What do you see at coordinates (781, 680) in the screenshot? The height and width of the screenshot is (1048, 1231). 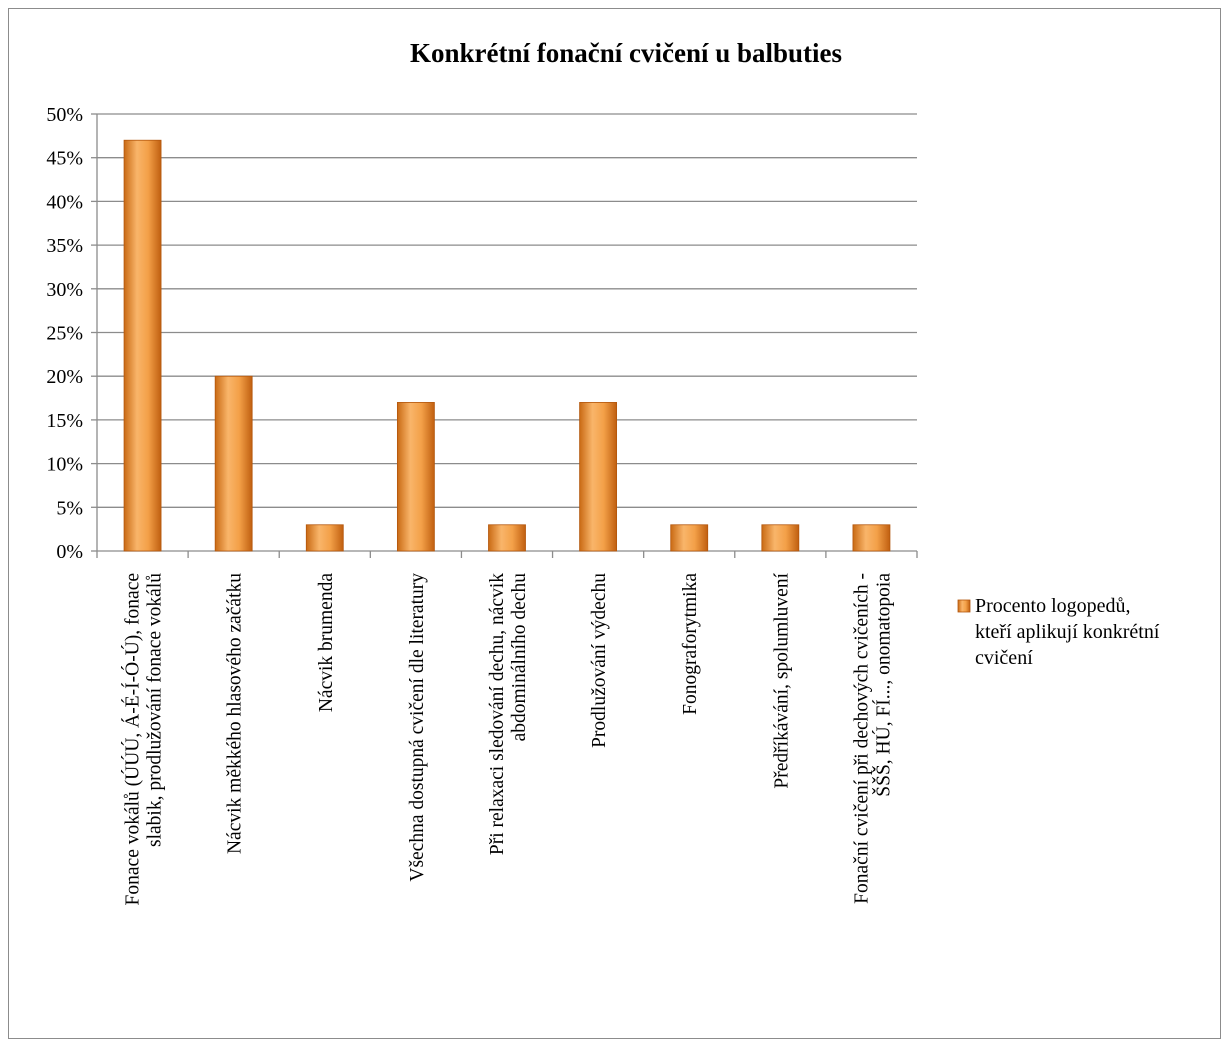 I see `x-category-label: Předříkávání, spolumluvení` at bounding box center [781, 680].